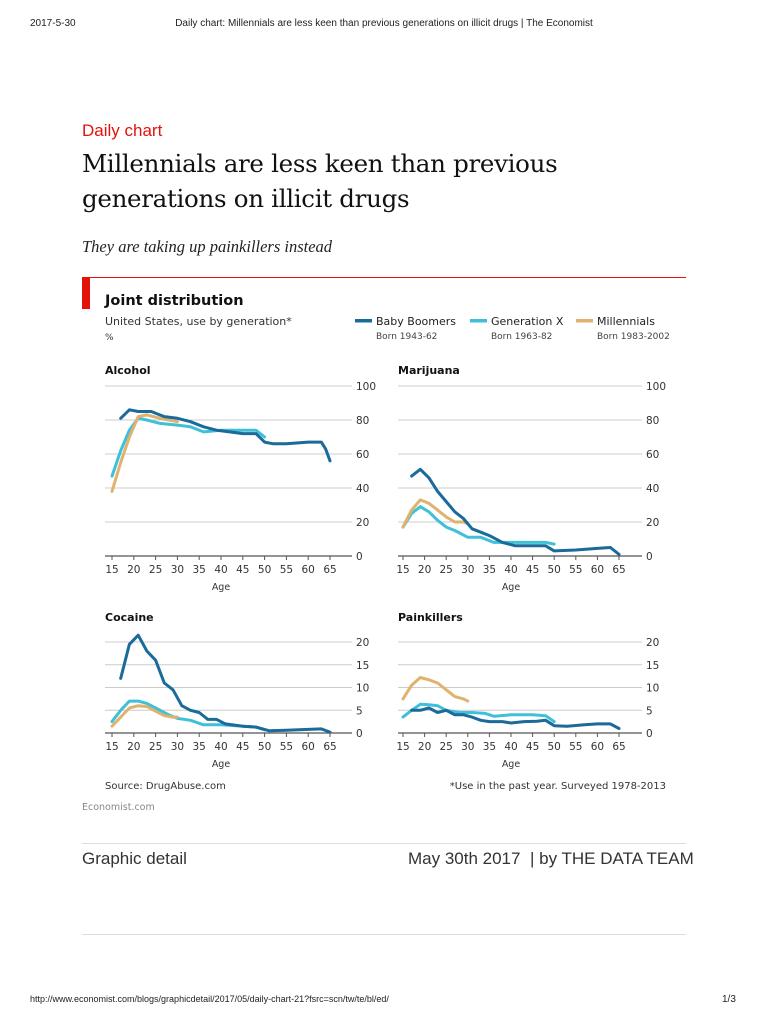  What do you see at coordinates (478, 321) in the screenshot?
I see `legend-swatch` at bounding box center [478, 321].